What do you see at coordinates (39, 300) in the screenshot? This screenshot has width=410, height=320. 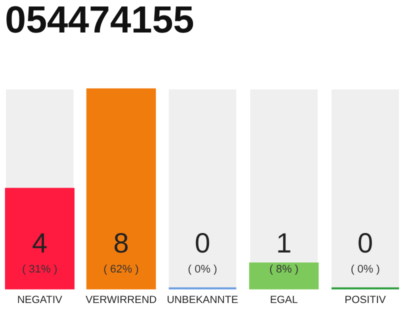 I see `x-tick-label: NEGATIV` at bounding box center [39, 300].